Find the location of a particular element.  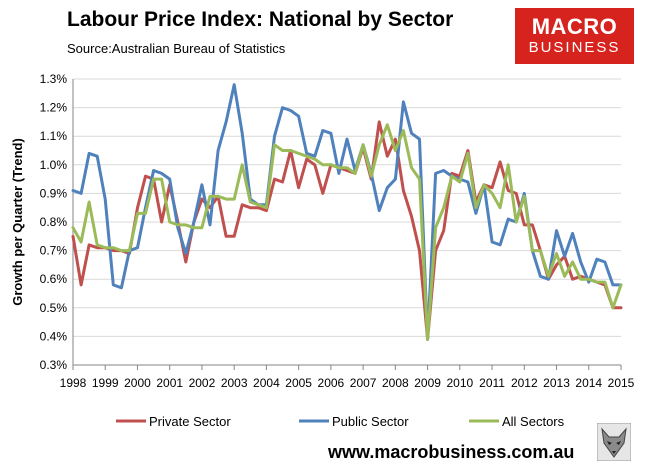

x-tick-label: 2015 is located at coordinates (621, 383).